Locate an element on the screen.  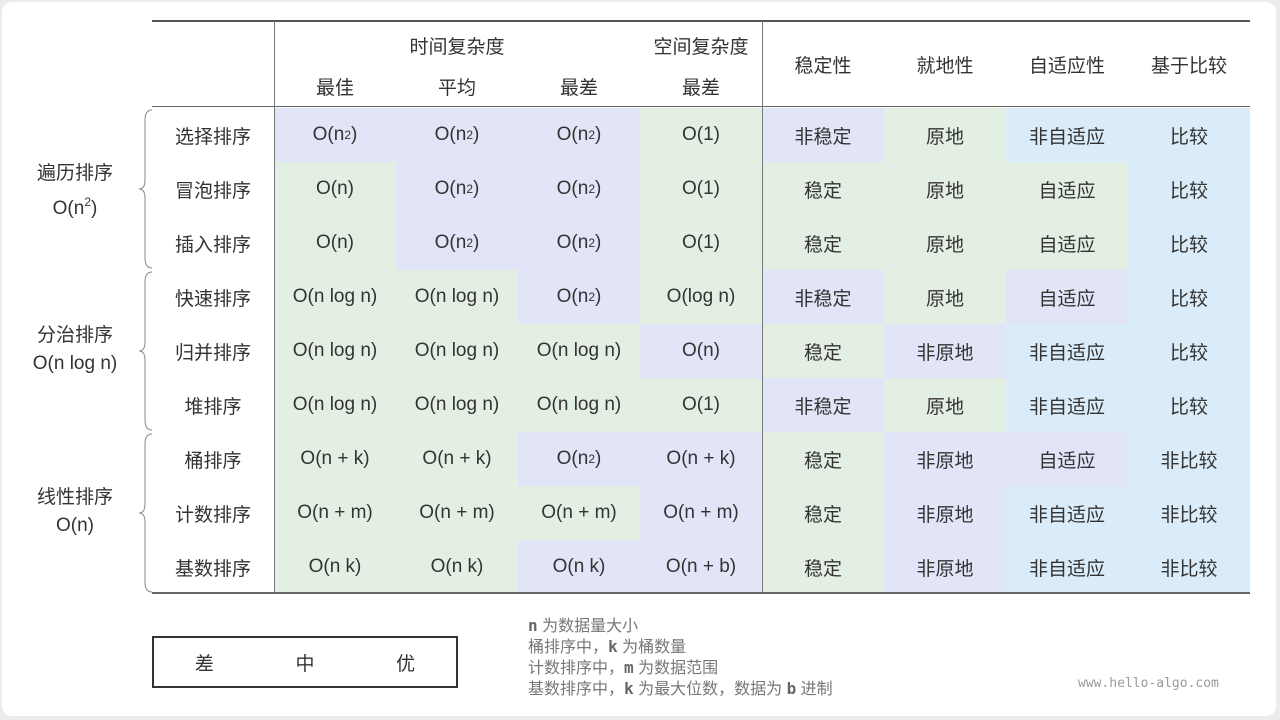
group-complexity: O(n) is located at coordinates (75, 525).